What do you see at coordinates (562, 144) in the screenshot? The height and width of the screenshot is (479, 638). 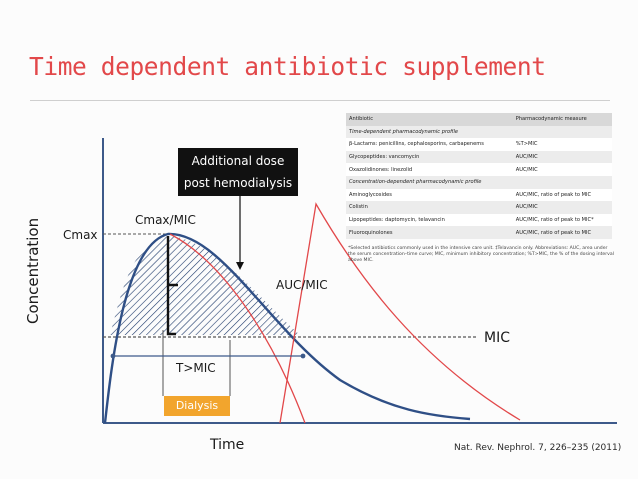 I see `table-cell: %T>MIC` at bounding box center [562, 144].